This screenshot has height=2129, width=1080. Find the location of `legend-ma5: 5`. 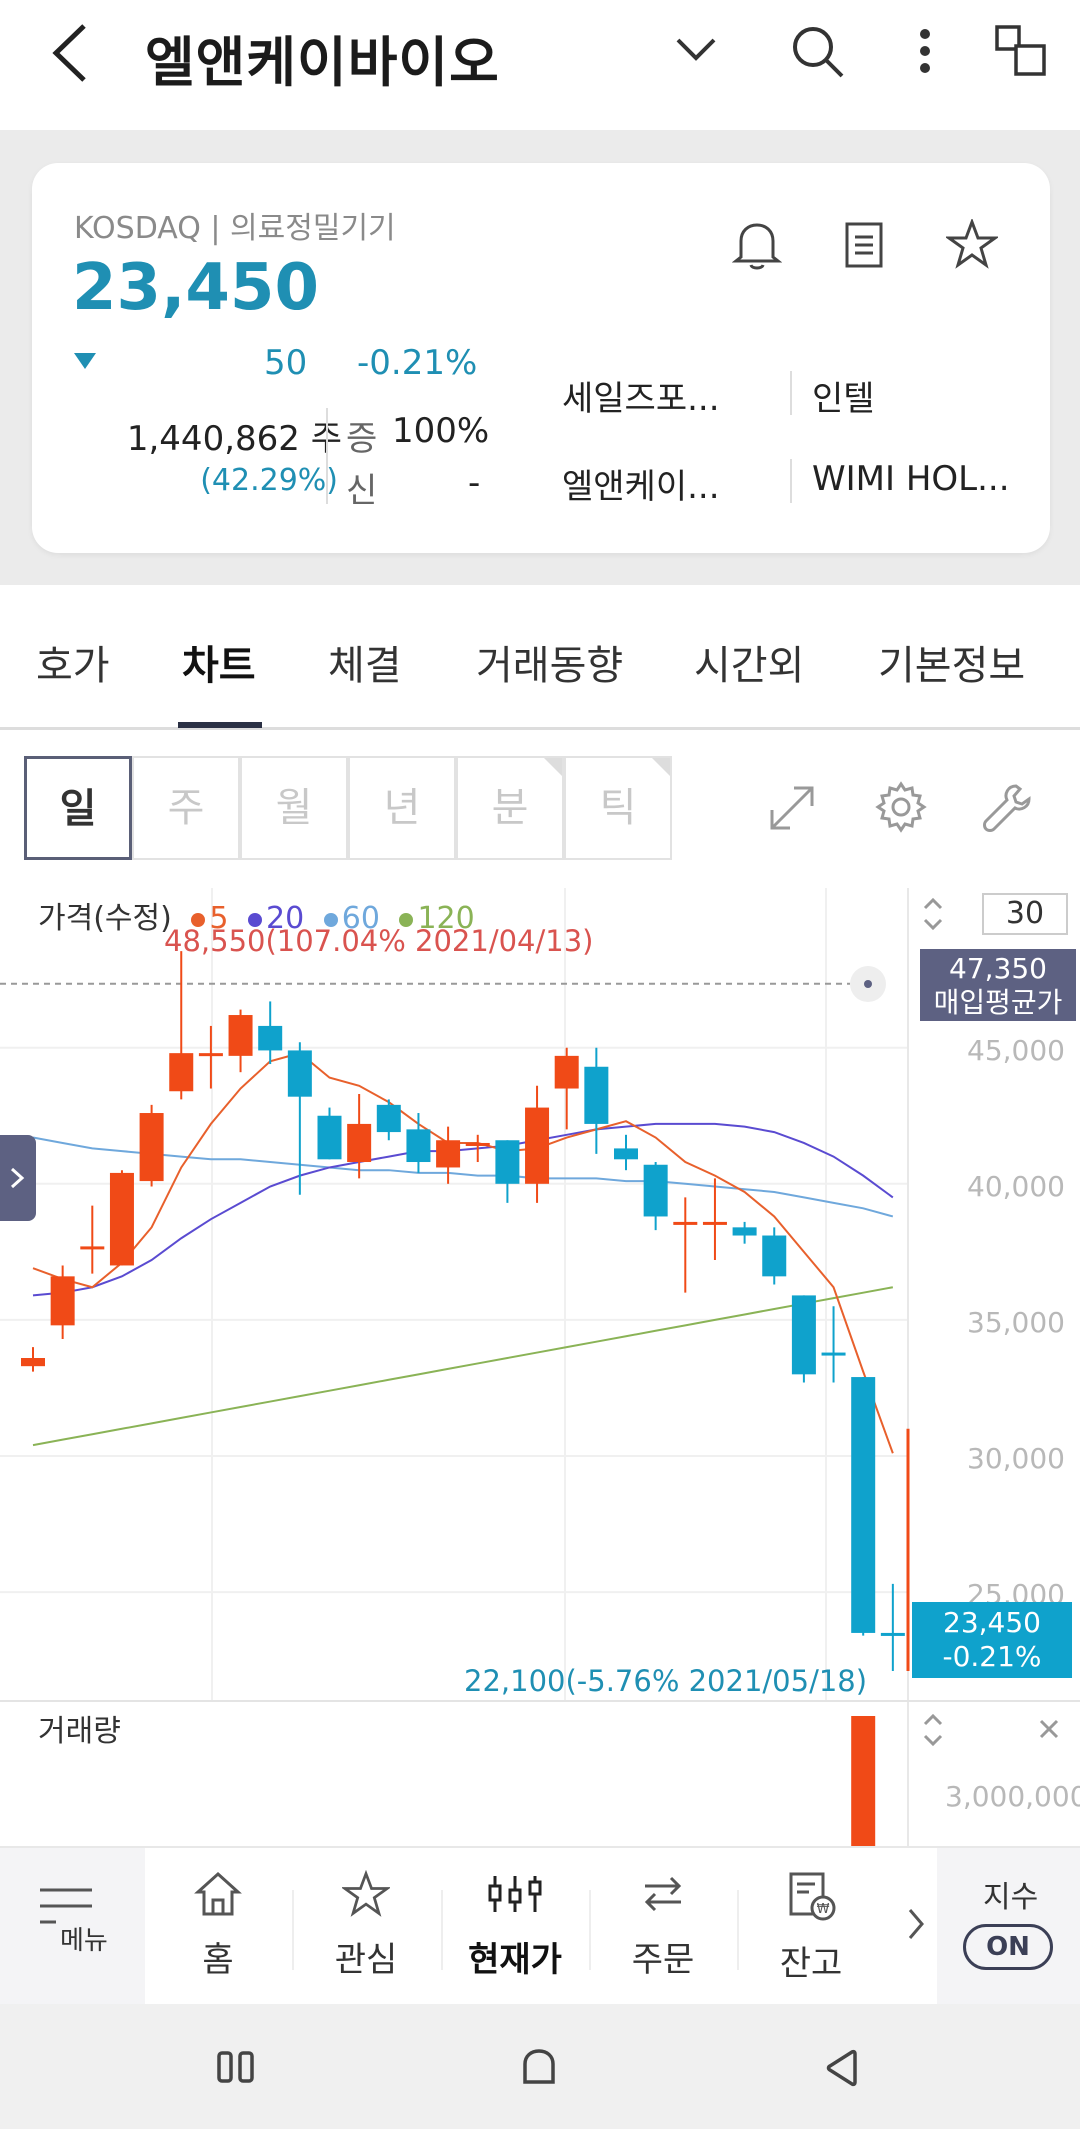

legend-ma5: 5 is located at coordinates (219, 918).